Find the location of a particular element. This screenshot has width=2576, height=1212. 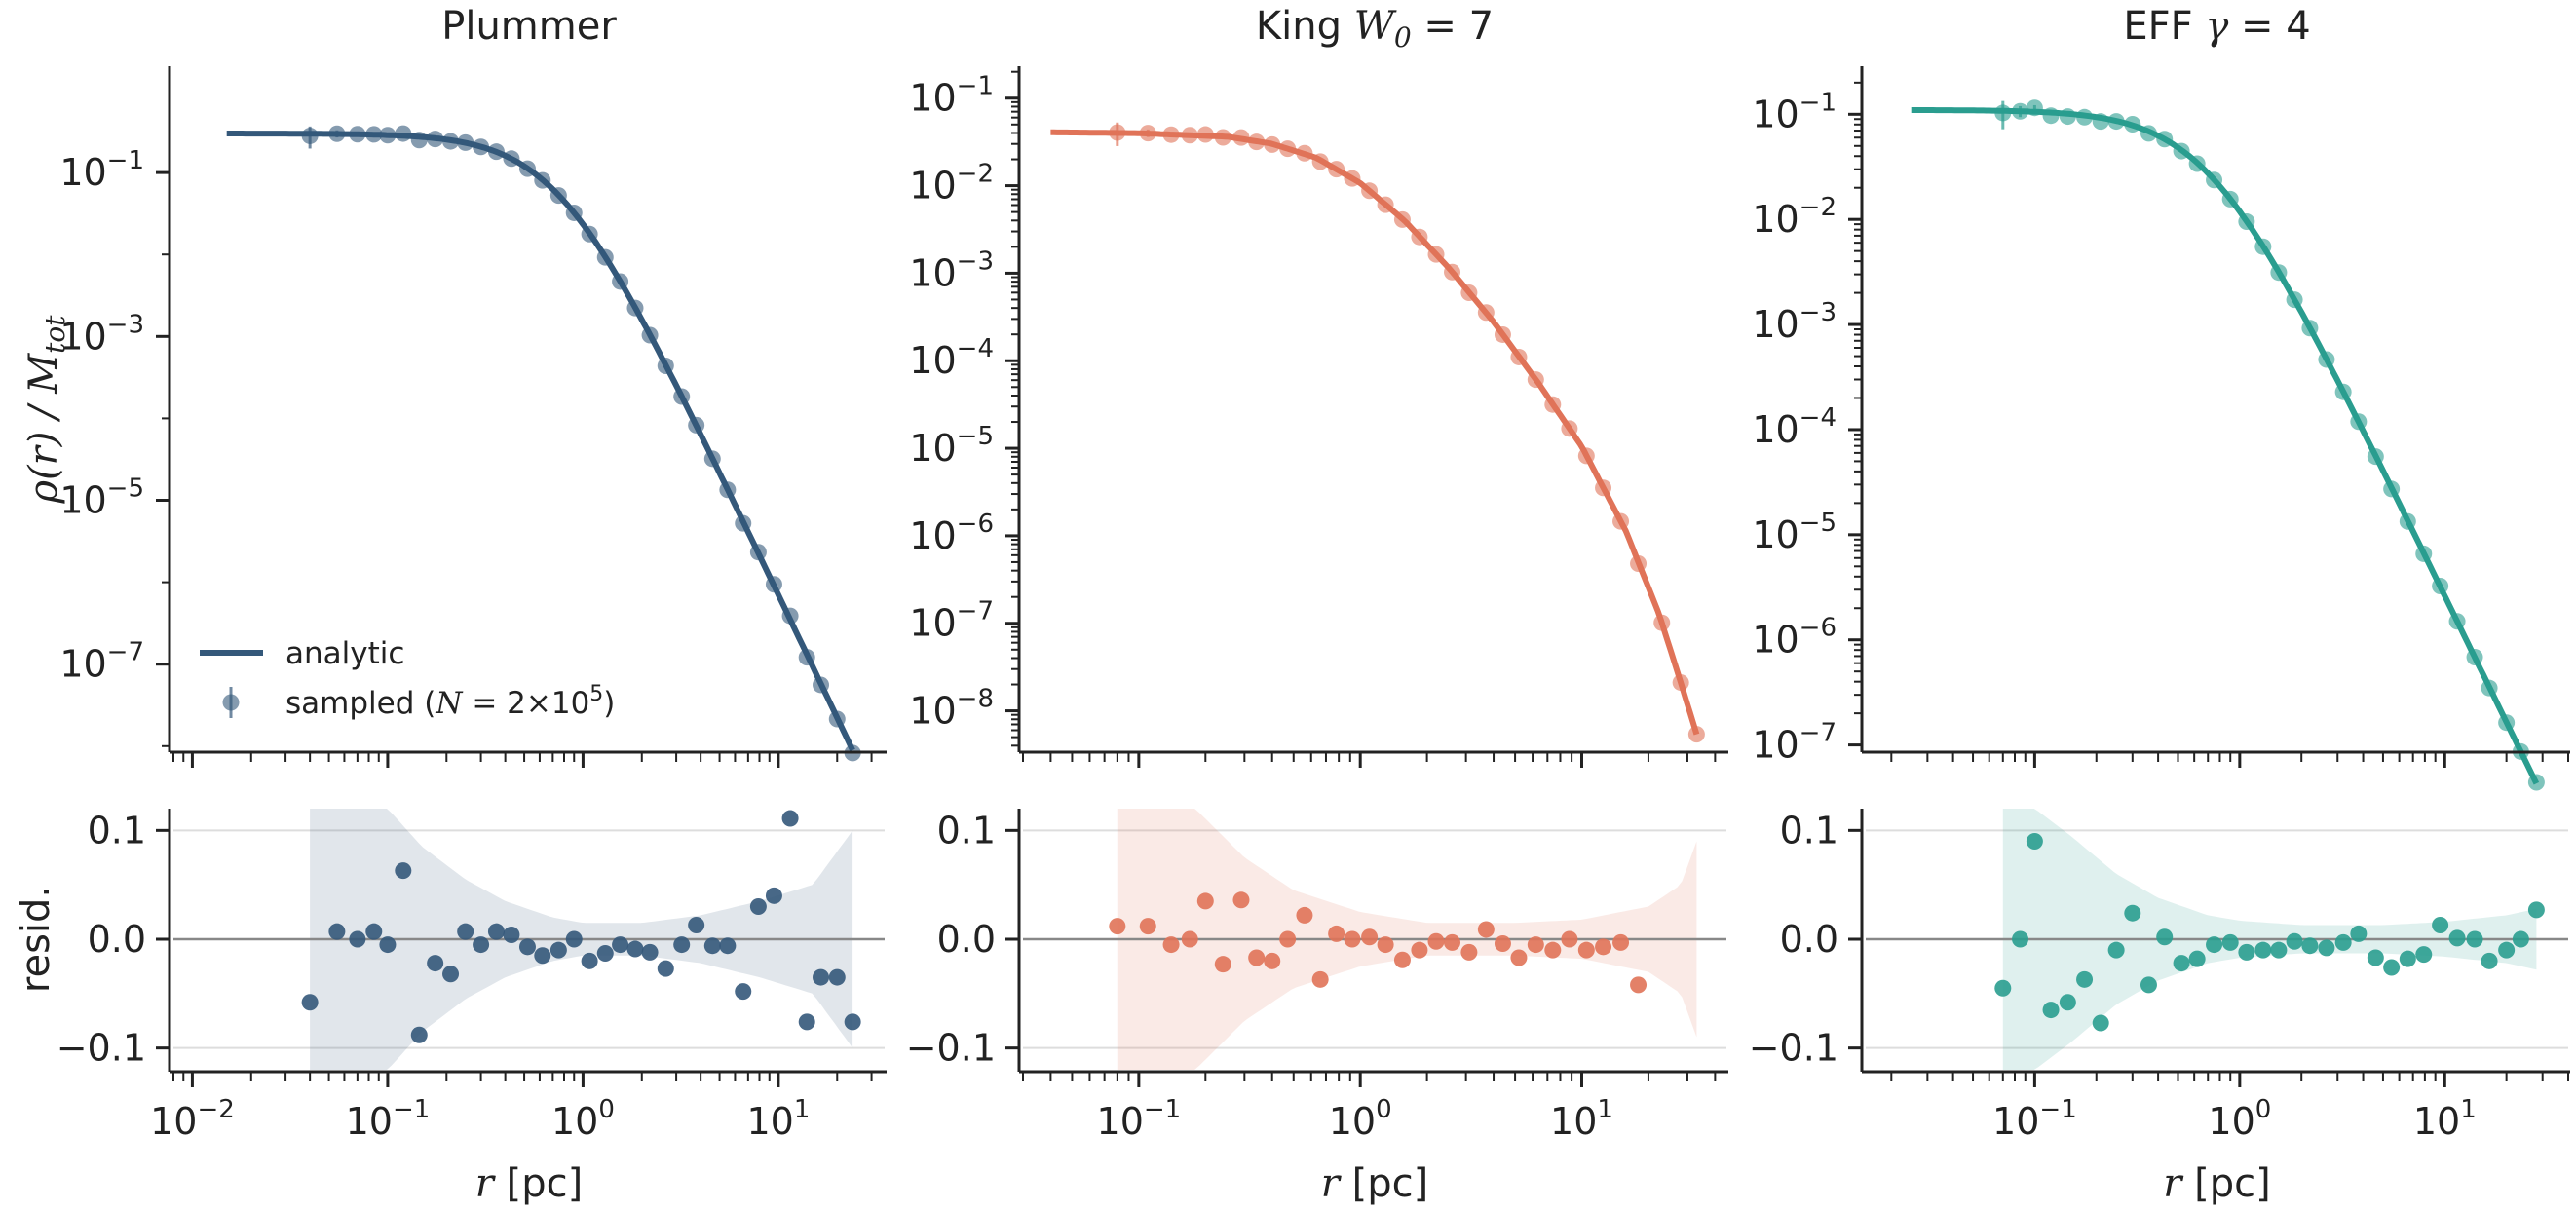

panel-title: King W0 = 7 is located at coordinates (1375, 29).